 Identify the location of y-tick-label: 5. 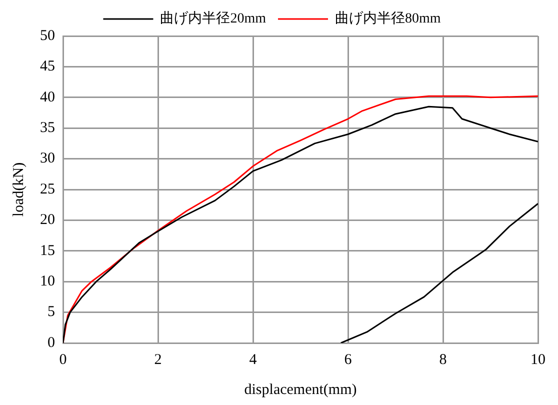
(51, 312).